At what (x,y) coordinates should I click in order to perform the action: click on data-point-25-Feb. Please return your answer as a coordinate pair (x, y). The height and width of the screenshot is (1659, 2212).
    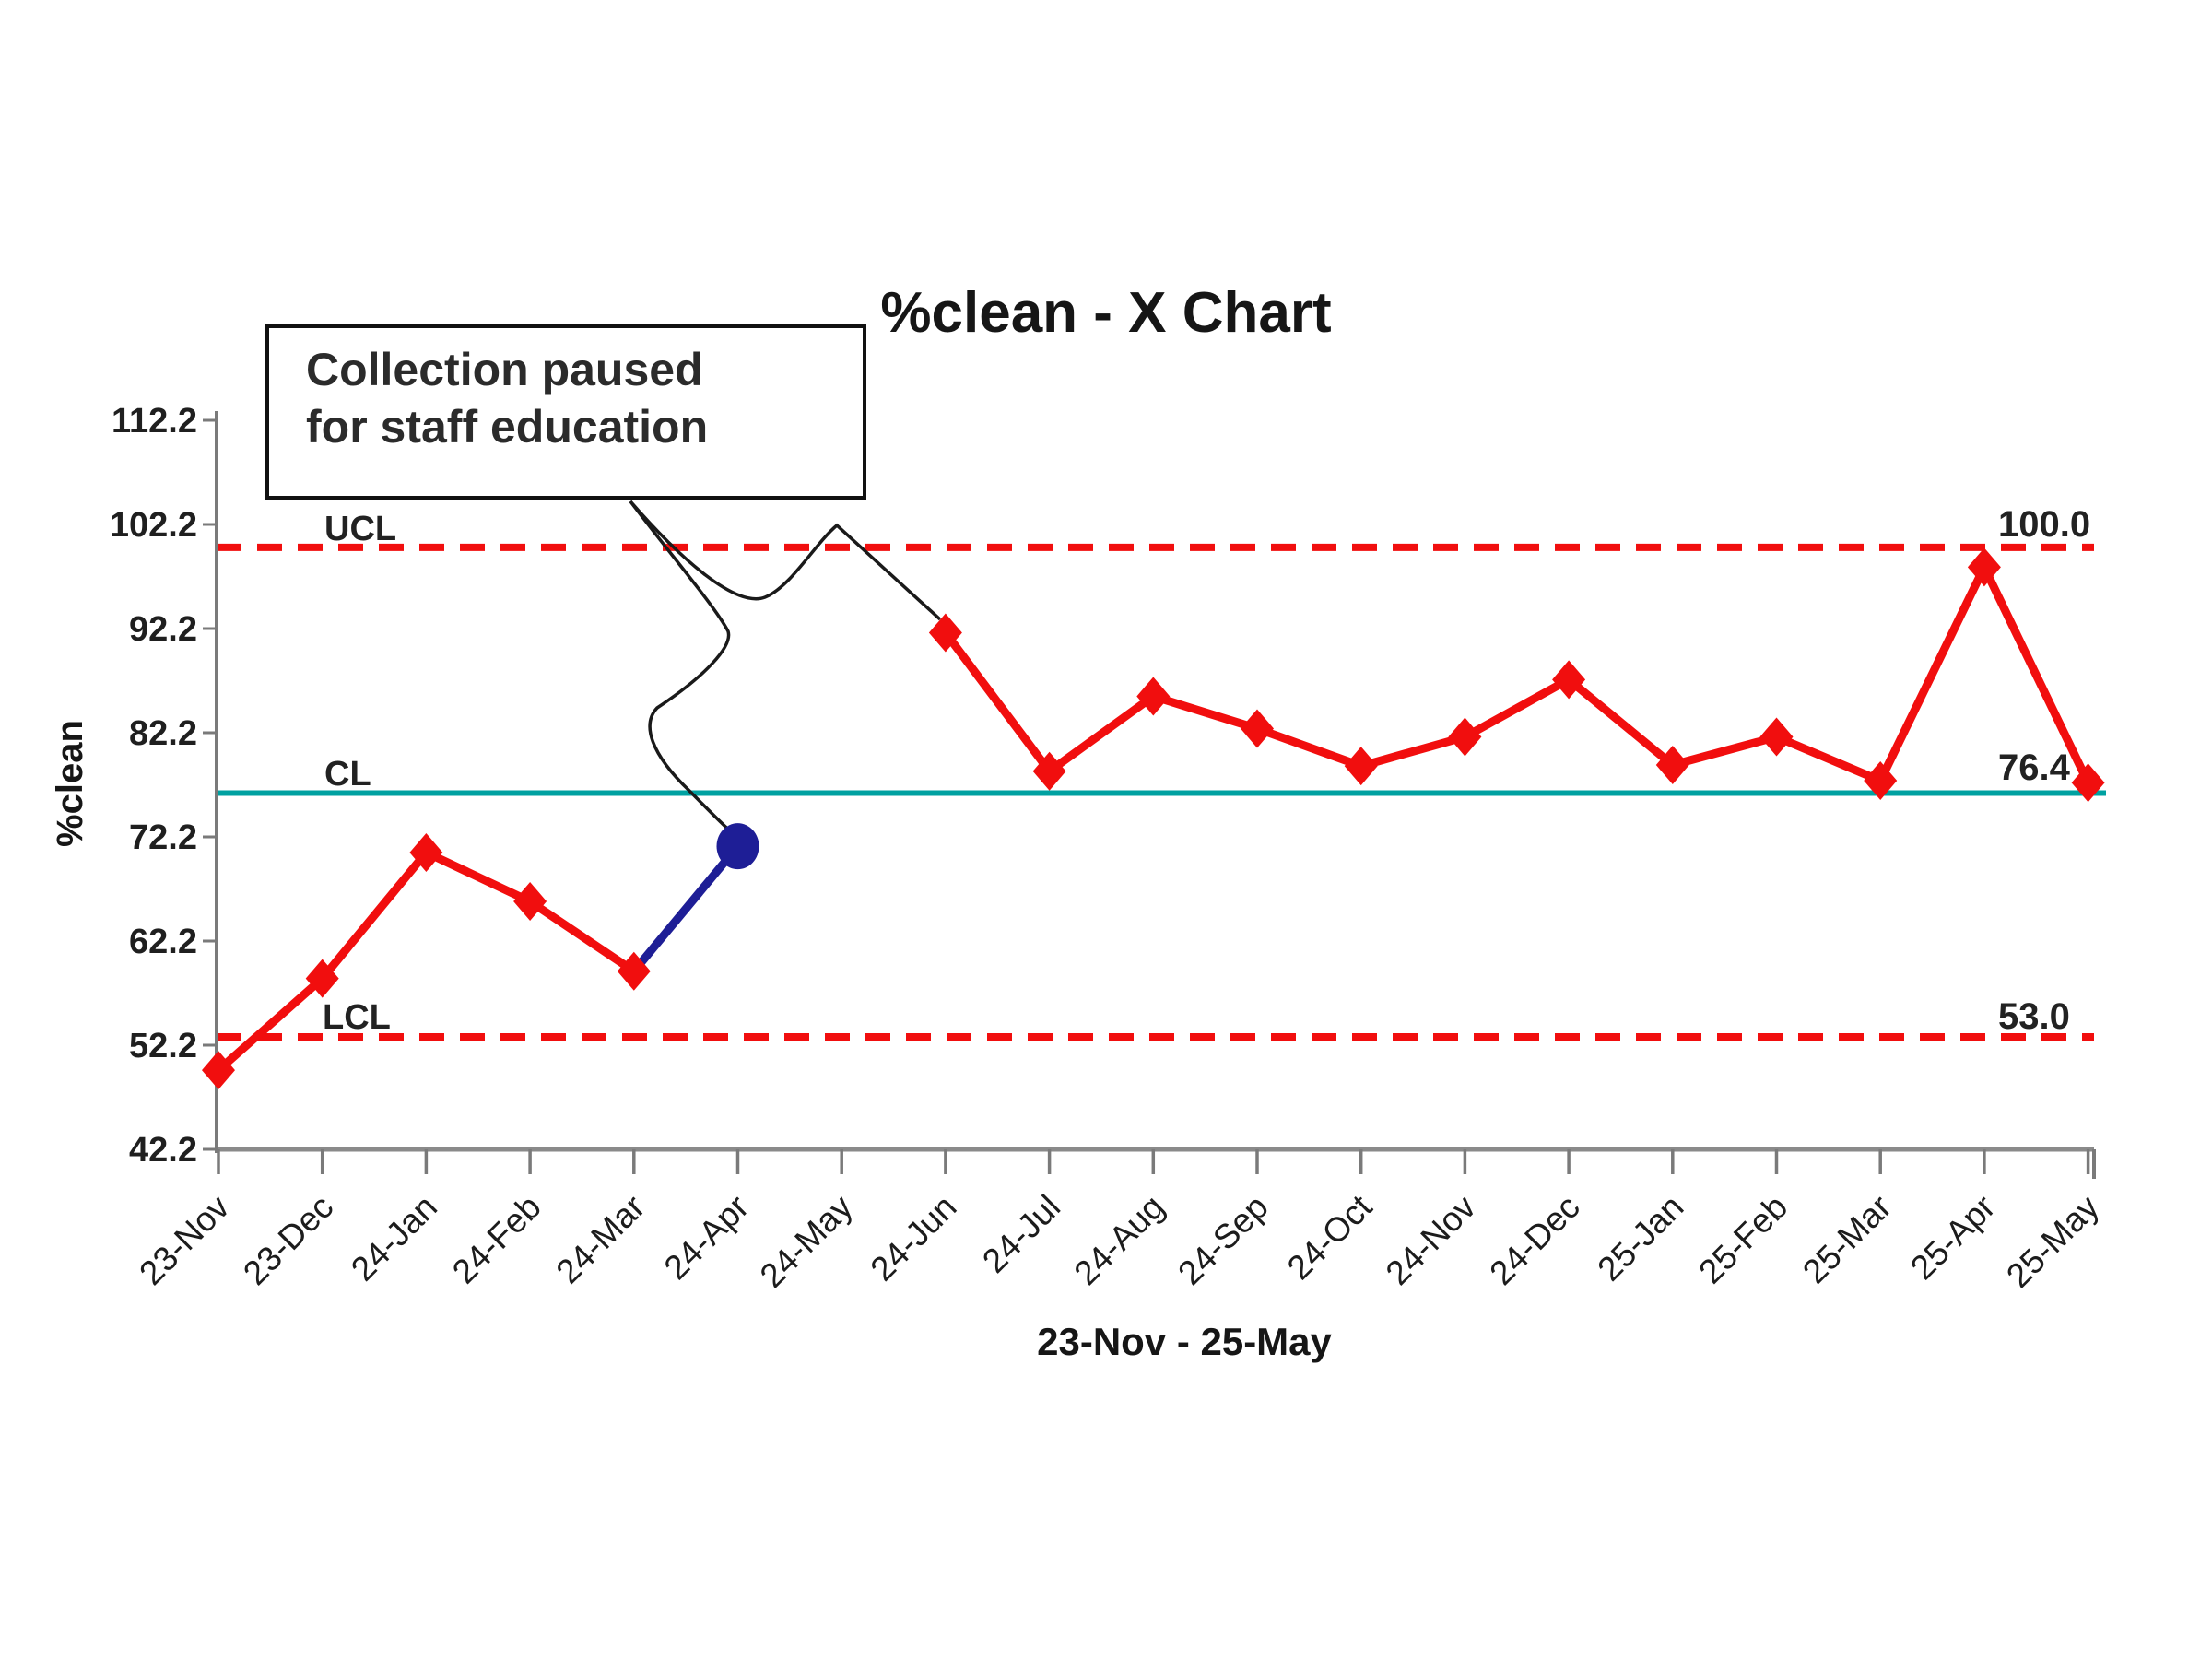
    Looking at the image, I should click on (1776, 737).